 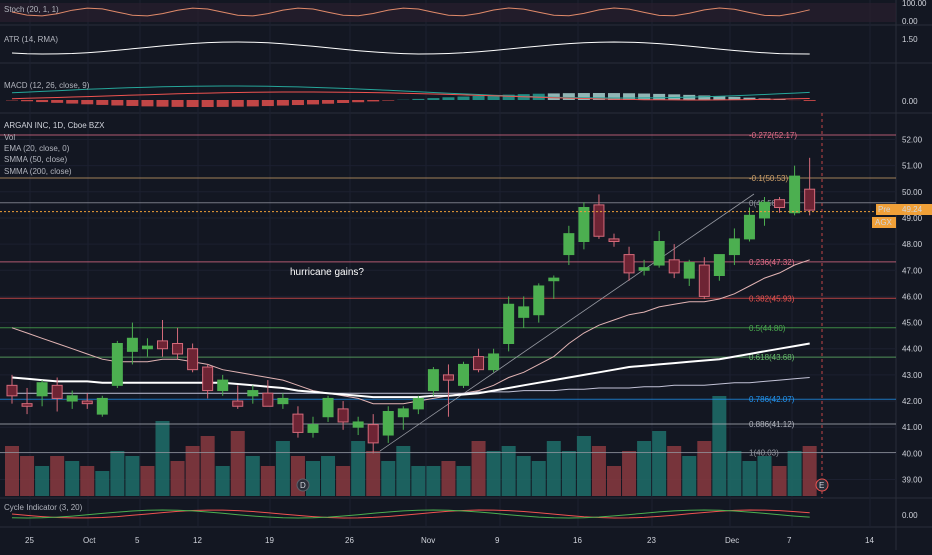 I want to click on dividend-marker: D, so click(x=303, y=485).